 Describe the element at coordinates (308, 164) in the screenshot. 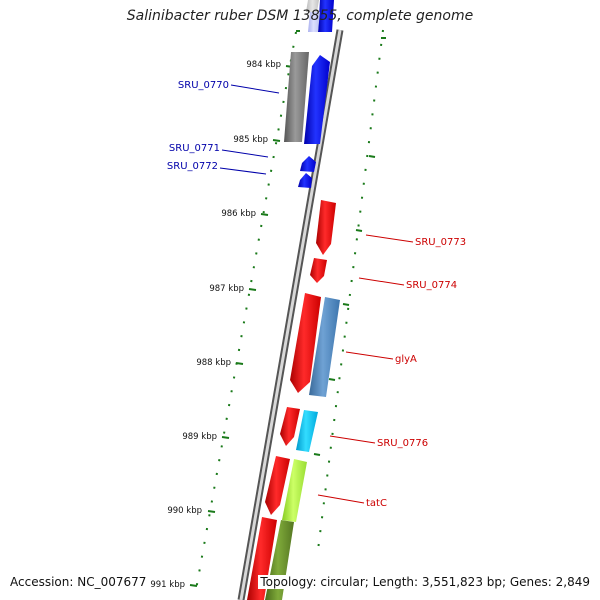

I see `gene-feature-sru0771` at that location.